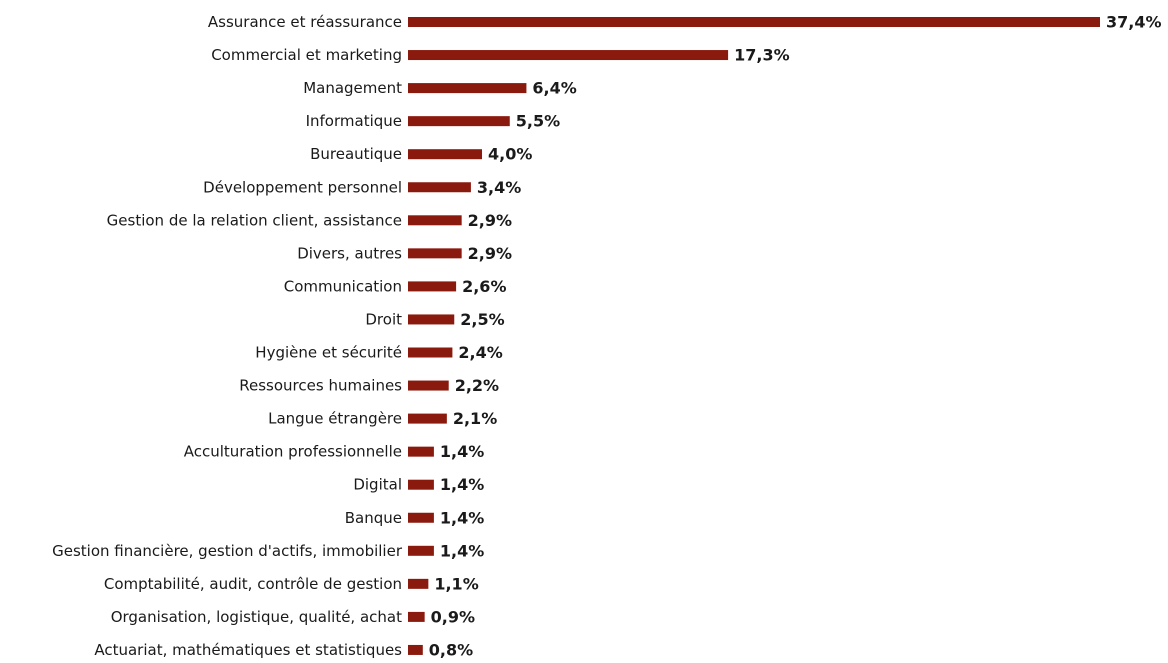 The width and height of the screenshot is (1168, 663). What do you see at coordinates (256, 617) in the screenshot?
I see `category-label: Organisation, logistique, qualité, achat` at bounding box center [256, 617].